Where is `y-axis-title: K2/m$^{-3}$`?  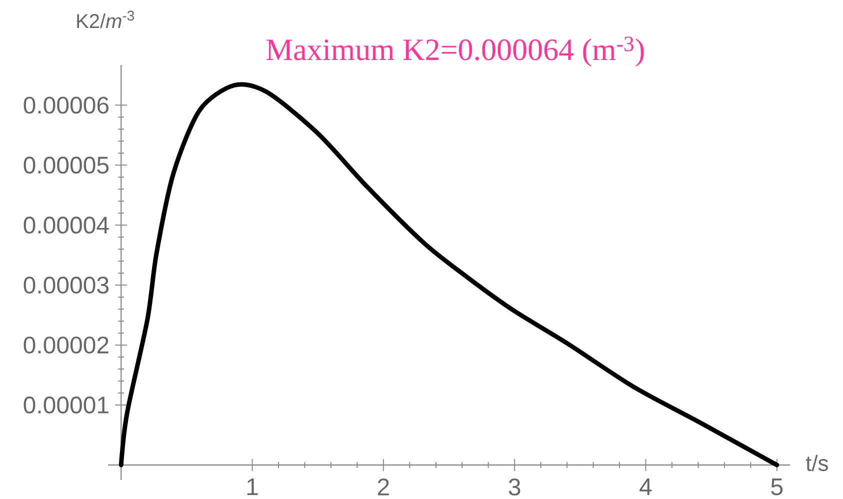
y-axis-title: K2/m$^{-3}$ is located at coordinates (105, 19).